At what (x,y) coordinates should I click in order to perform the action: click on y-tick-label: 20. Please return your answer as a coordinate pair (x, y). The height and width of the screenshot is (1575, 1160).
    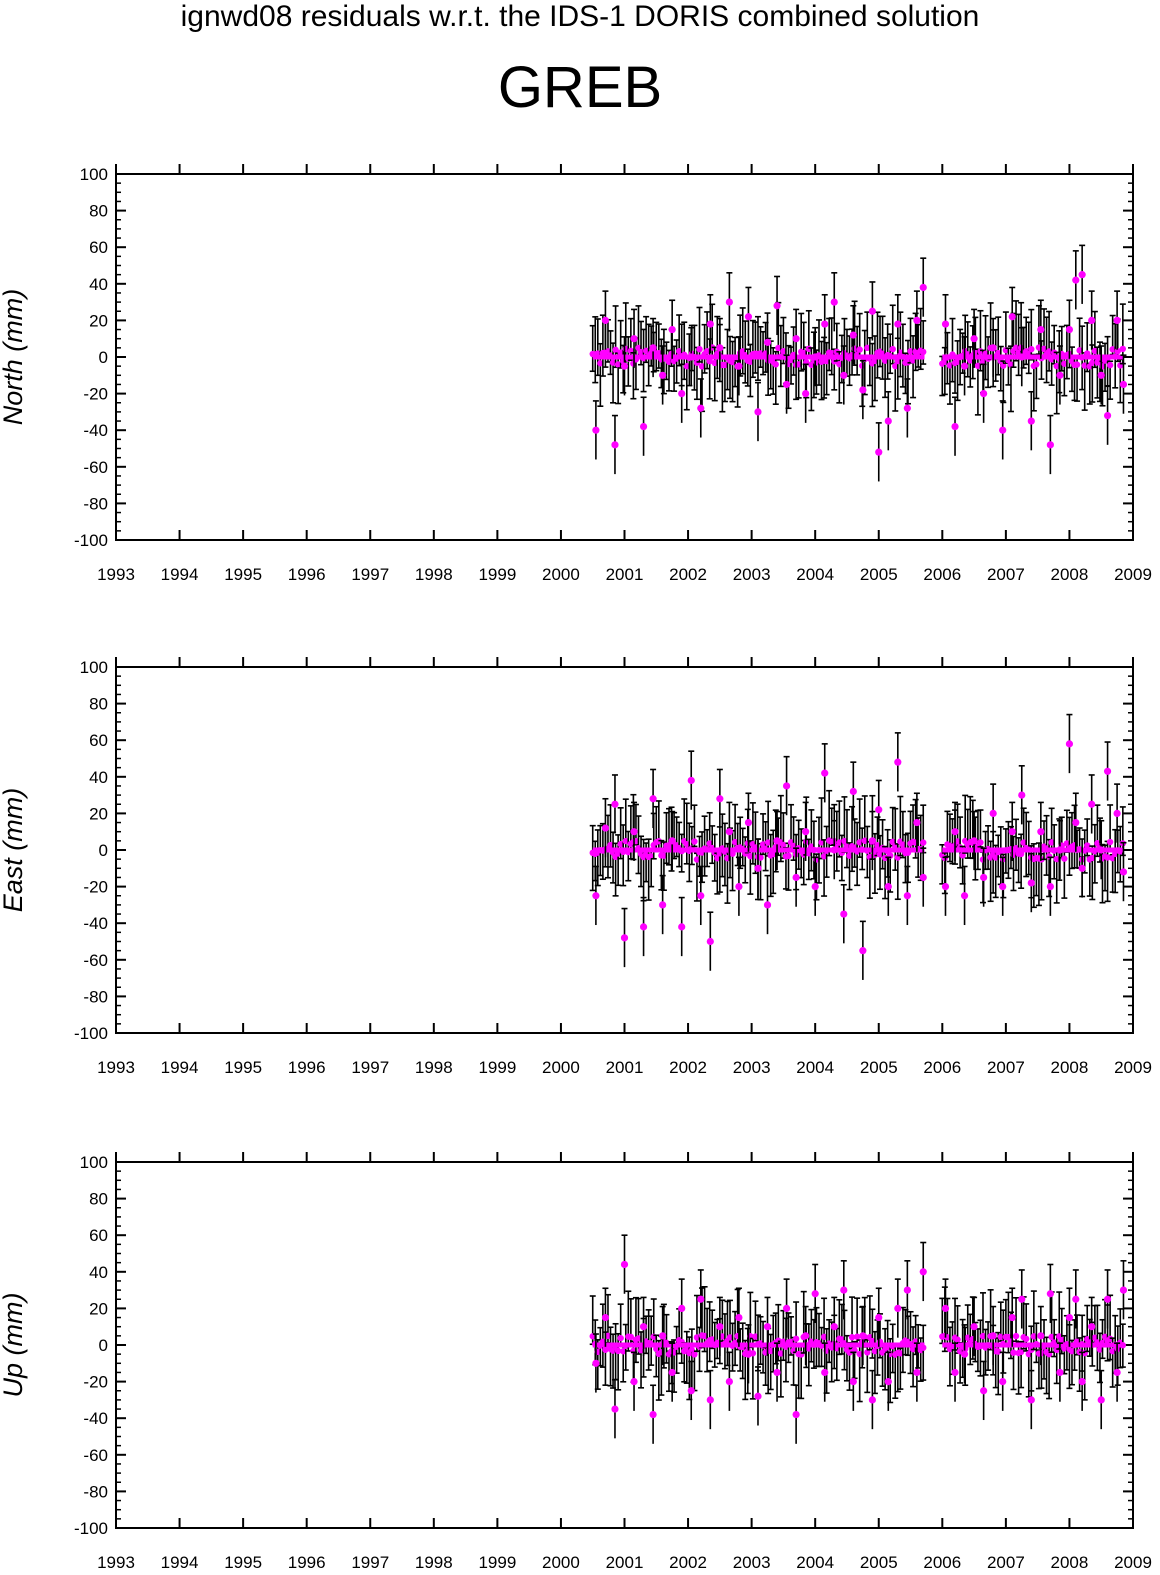
    Looking at the image, I should click on (98, 320).